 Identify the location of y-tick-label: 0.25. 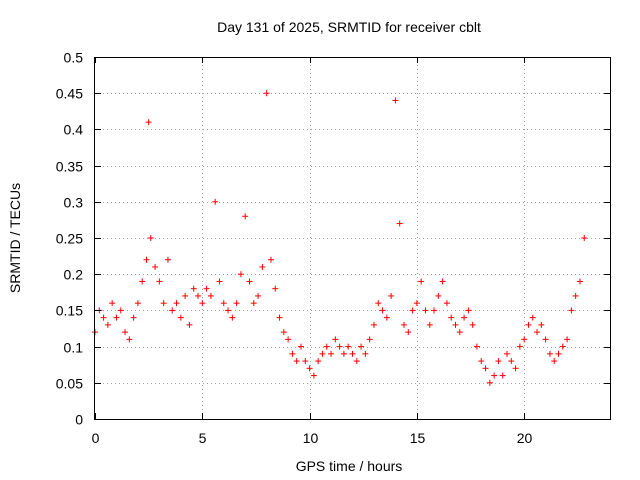
(69, 239).